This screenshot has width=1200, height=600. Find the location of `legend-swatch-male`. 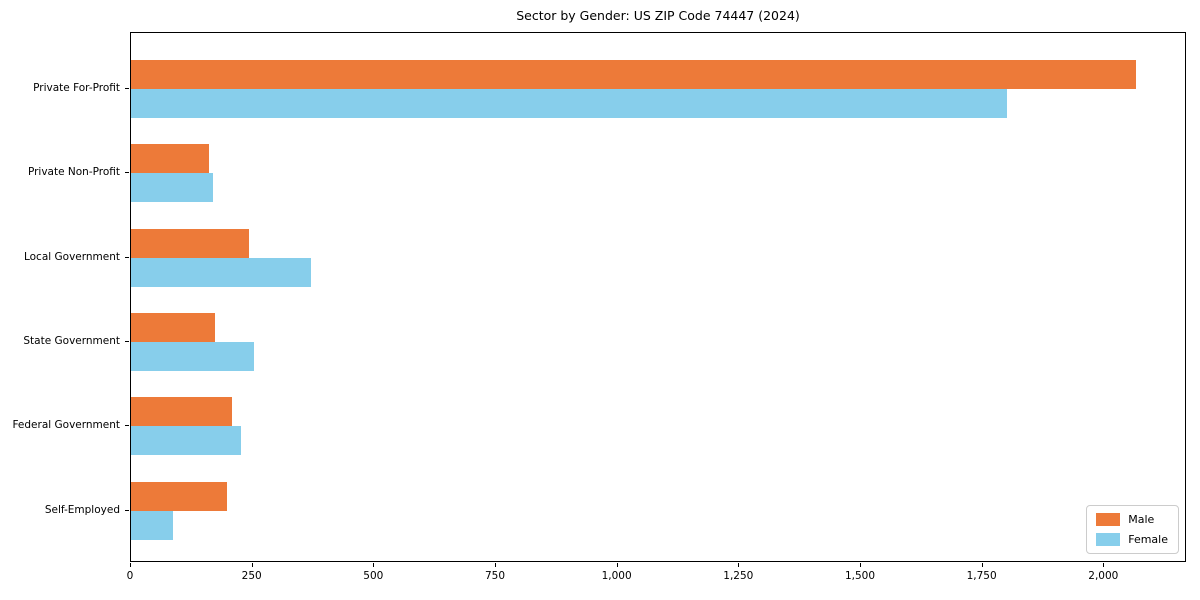

legend-swatch-male is located at coordinates (1108, 519).